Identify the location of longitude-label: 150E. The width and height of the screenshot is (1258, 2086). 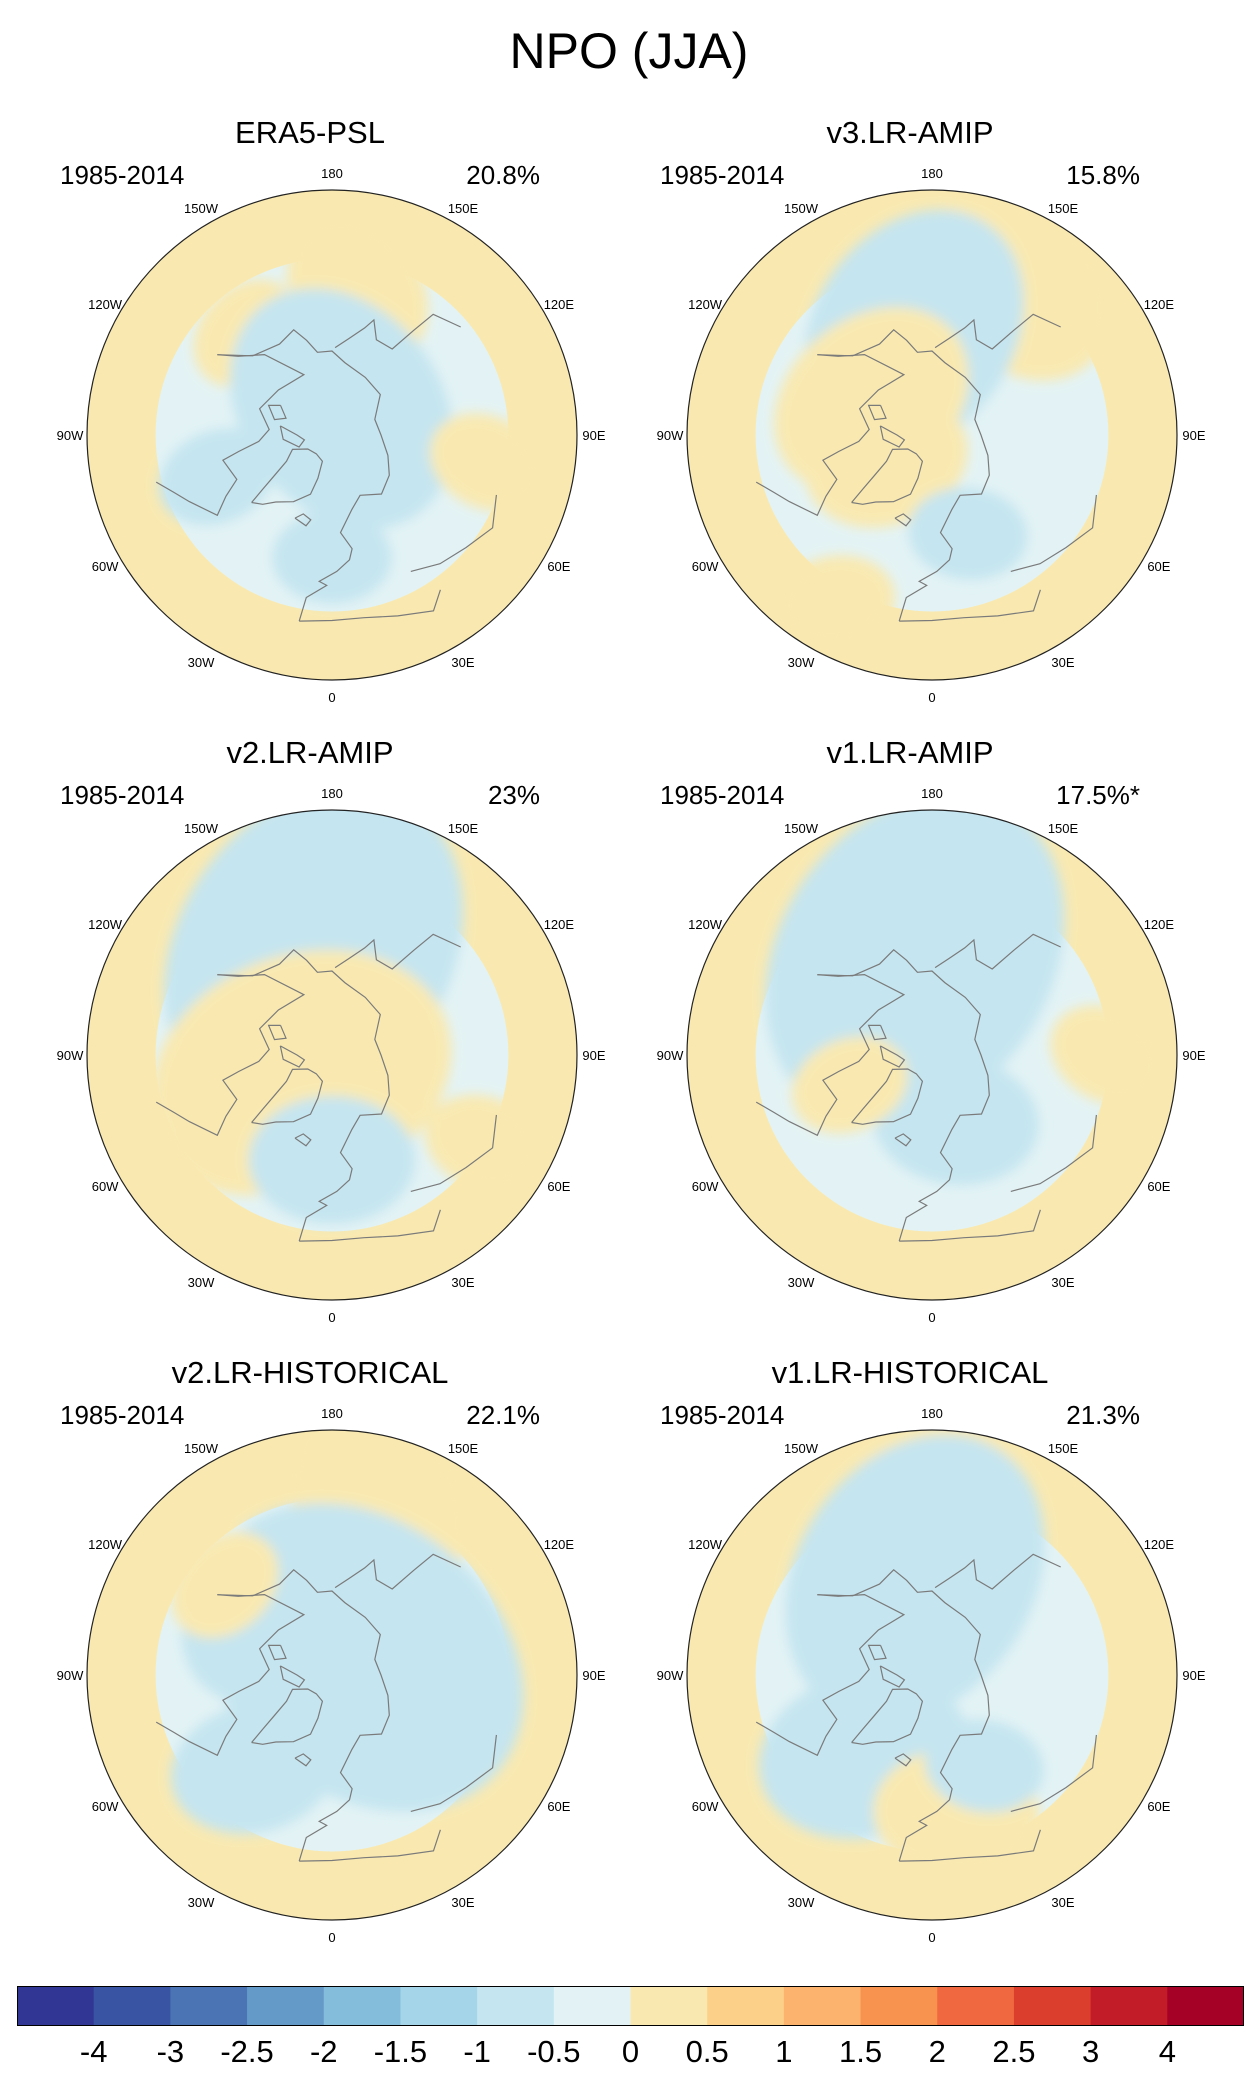
(1063, 1448).